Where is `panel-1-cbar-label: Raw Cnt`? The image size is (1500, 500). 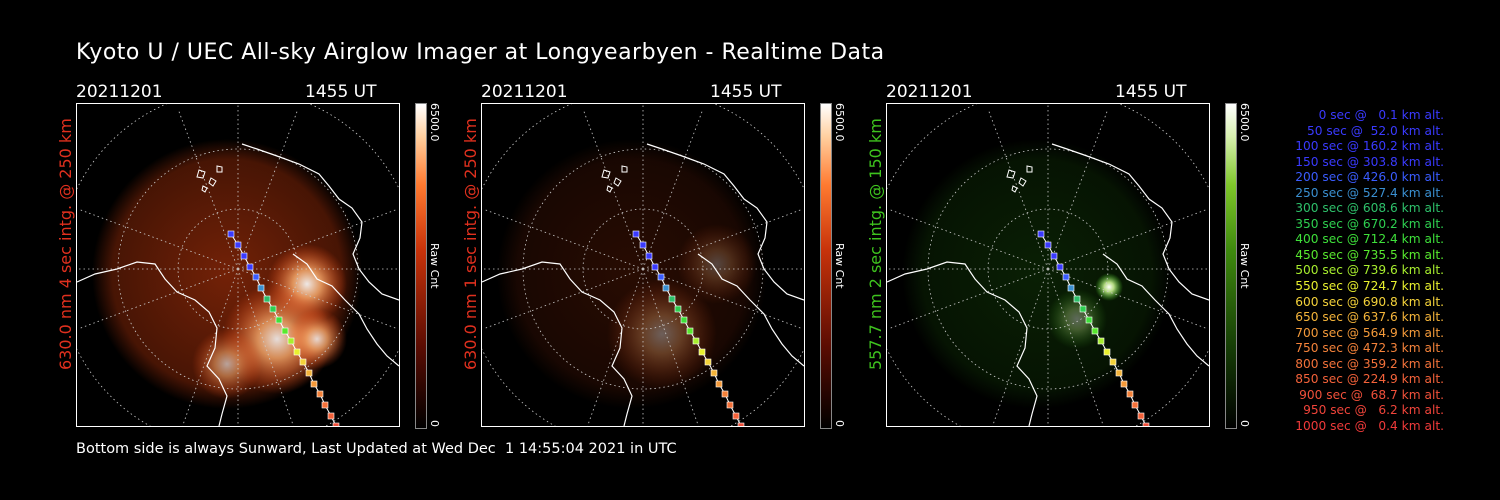 panel-1-cbar-label: Raw Cnt is located at coordinates (434, 266).